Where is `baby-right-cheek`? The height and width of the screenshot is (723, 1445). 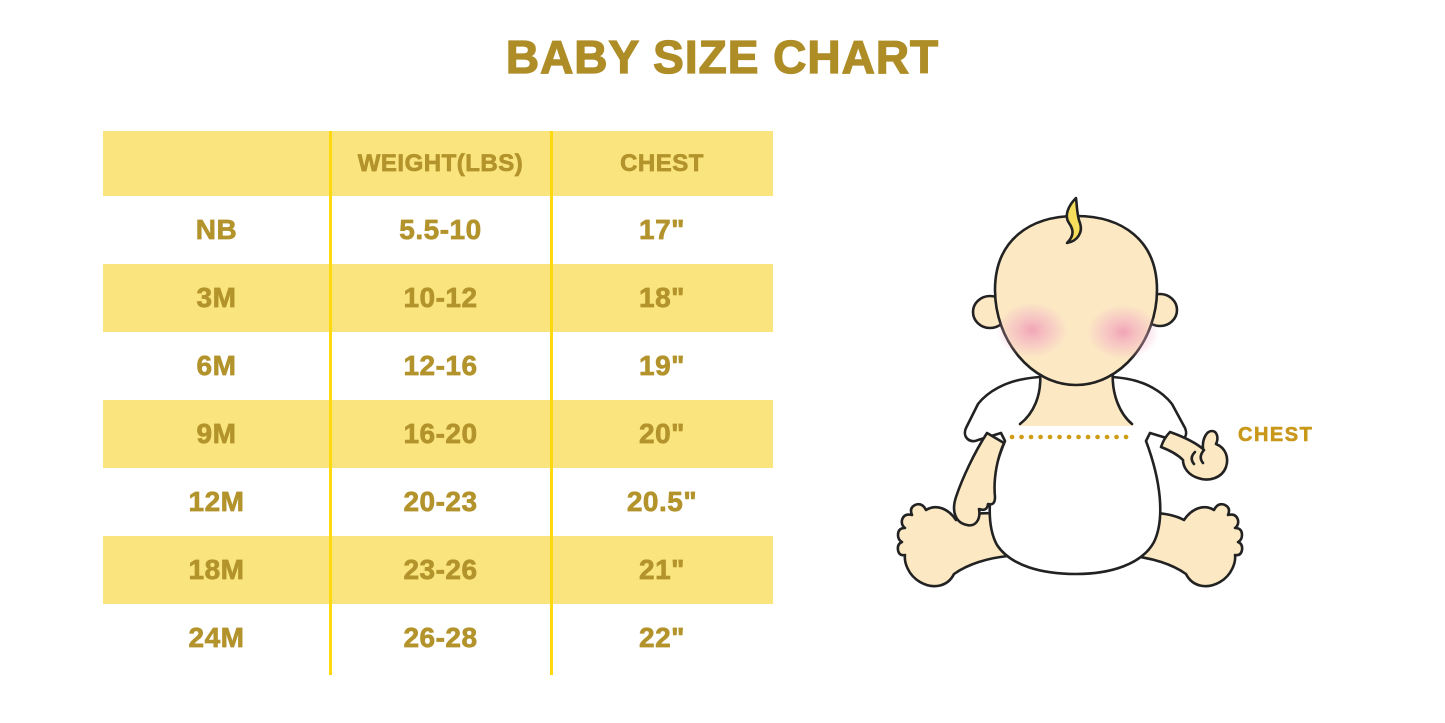 baby-right-cheek is located at coordinates (1123, 332).